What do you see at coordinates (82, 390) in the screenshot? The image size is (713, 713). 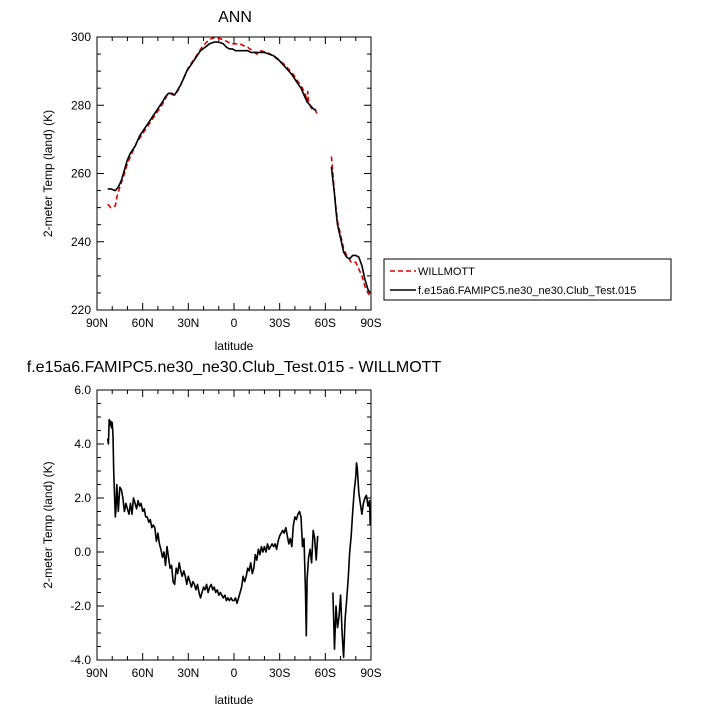 I see `y-tick-label: 6.0` at bounding box center [82, 390].